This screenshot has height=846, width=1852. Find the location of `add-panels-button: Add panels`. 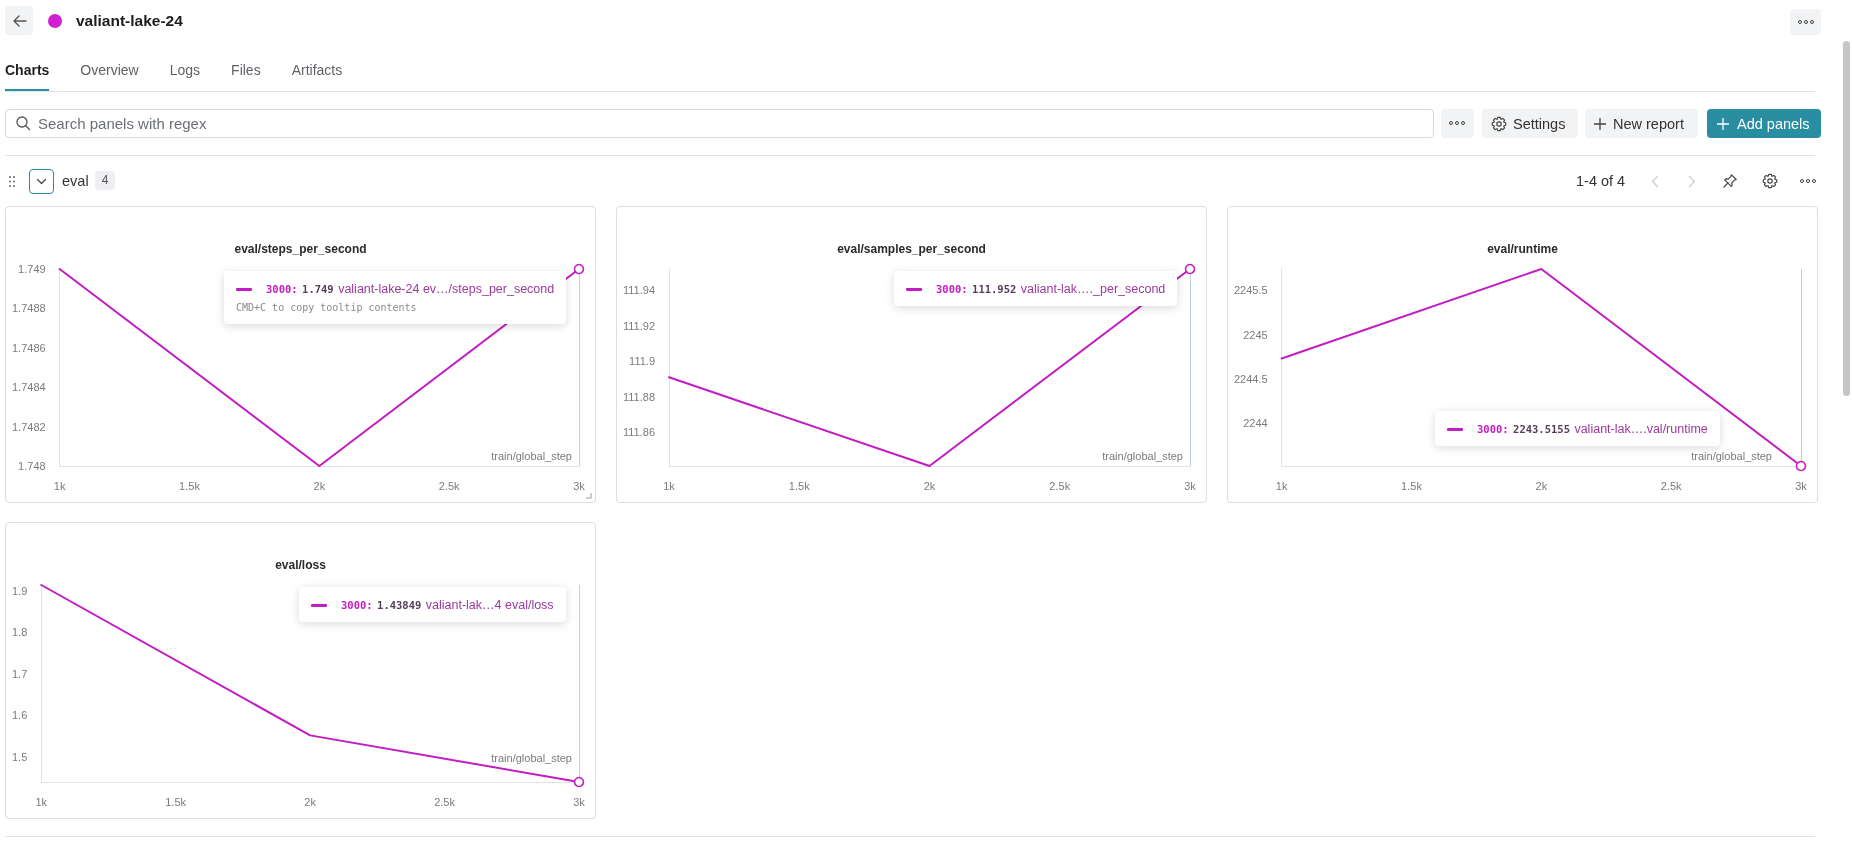

add-panels-button: Add panels is located at coordinates (1764, 123).